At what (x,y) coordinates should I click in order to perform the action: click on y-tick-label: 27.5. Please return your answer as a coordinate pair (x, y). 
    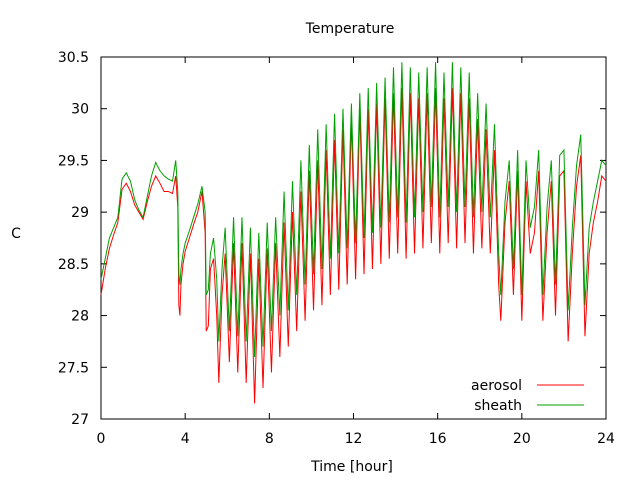
    Looking at the image, I should click on (73, 368).